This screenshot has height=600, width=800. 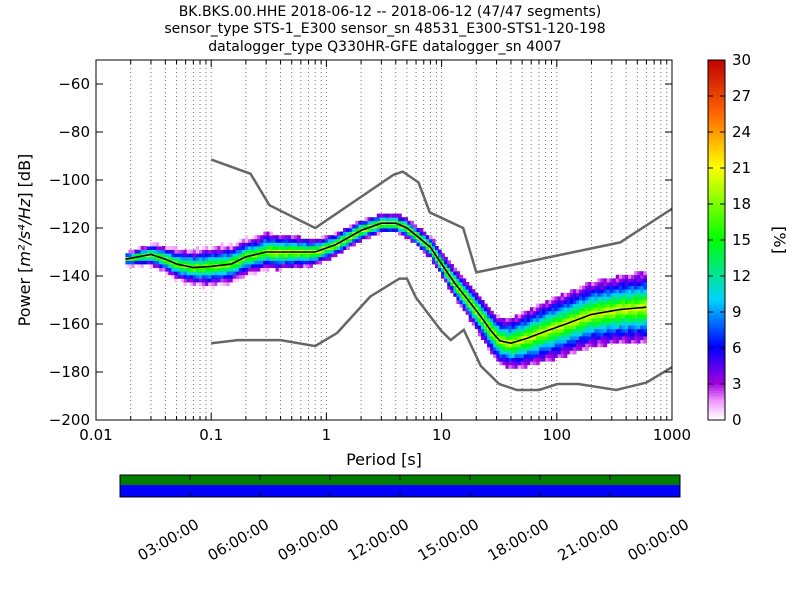 I want to click on time-tick-label: 15:00:00, so click(x=448, y=539).